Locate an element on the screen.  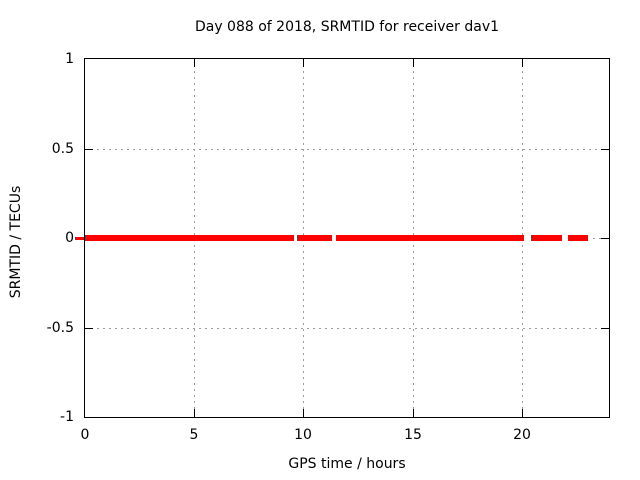
x-tick-label: 15 is located at coordinates (413, 435).